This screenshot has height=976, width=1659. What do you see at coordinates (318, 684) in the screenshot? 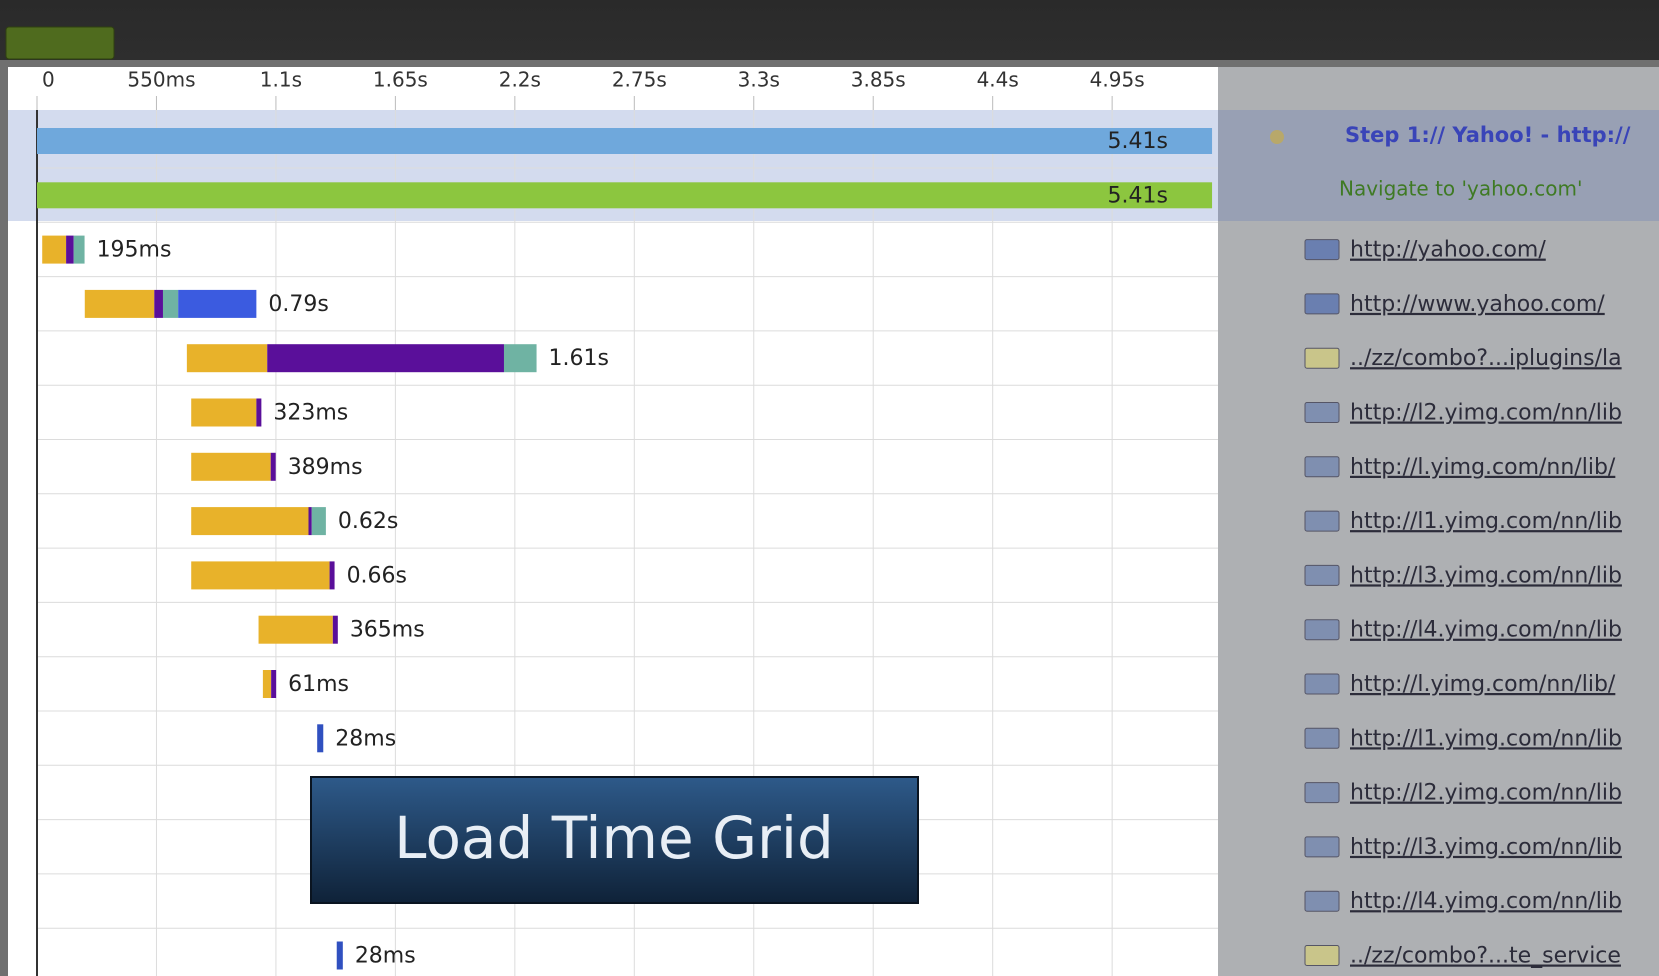
I see `duration-label: 61ms` at bounding box center [318, 684].